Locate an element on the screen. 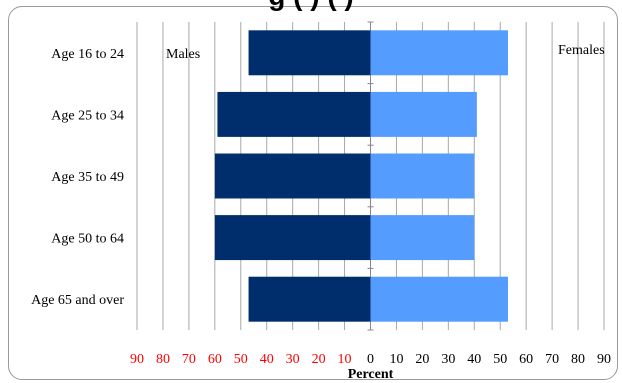 This screenshot has height=383, width=622. series-label-males: Males is located at coordinates (183, 54).